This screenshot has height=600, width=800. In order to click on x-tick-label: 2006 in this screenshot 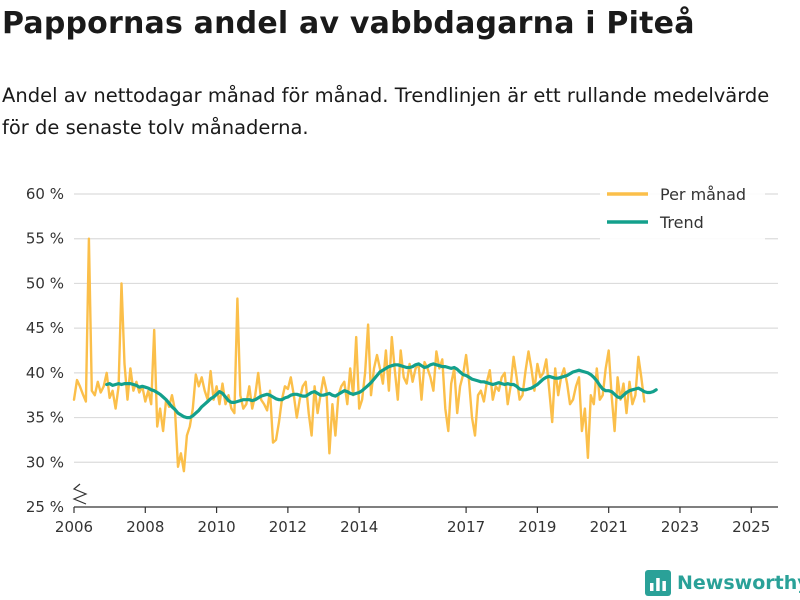, I will do `click(74, 527)`.